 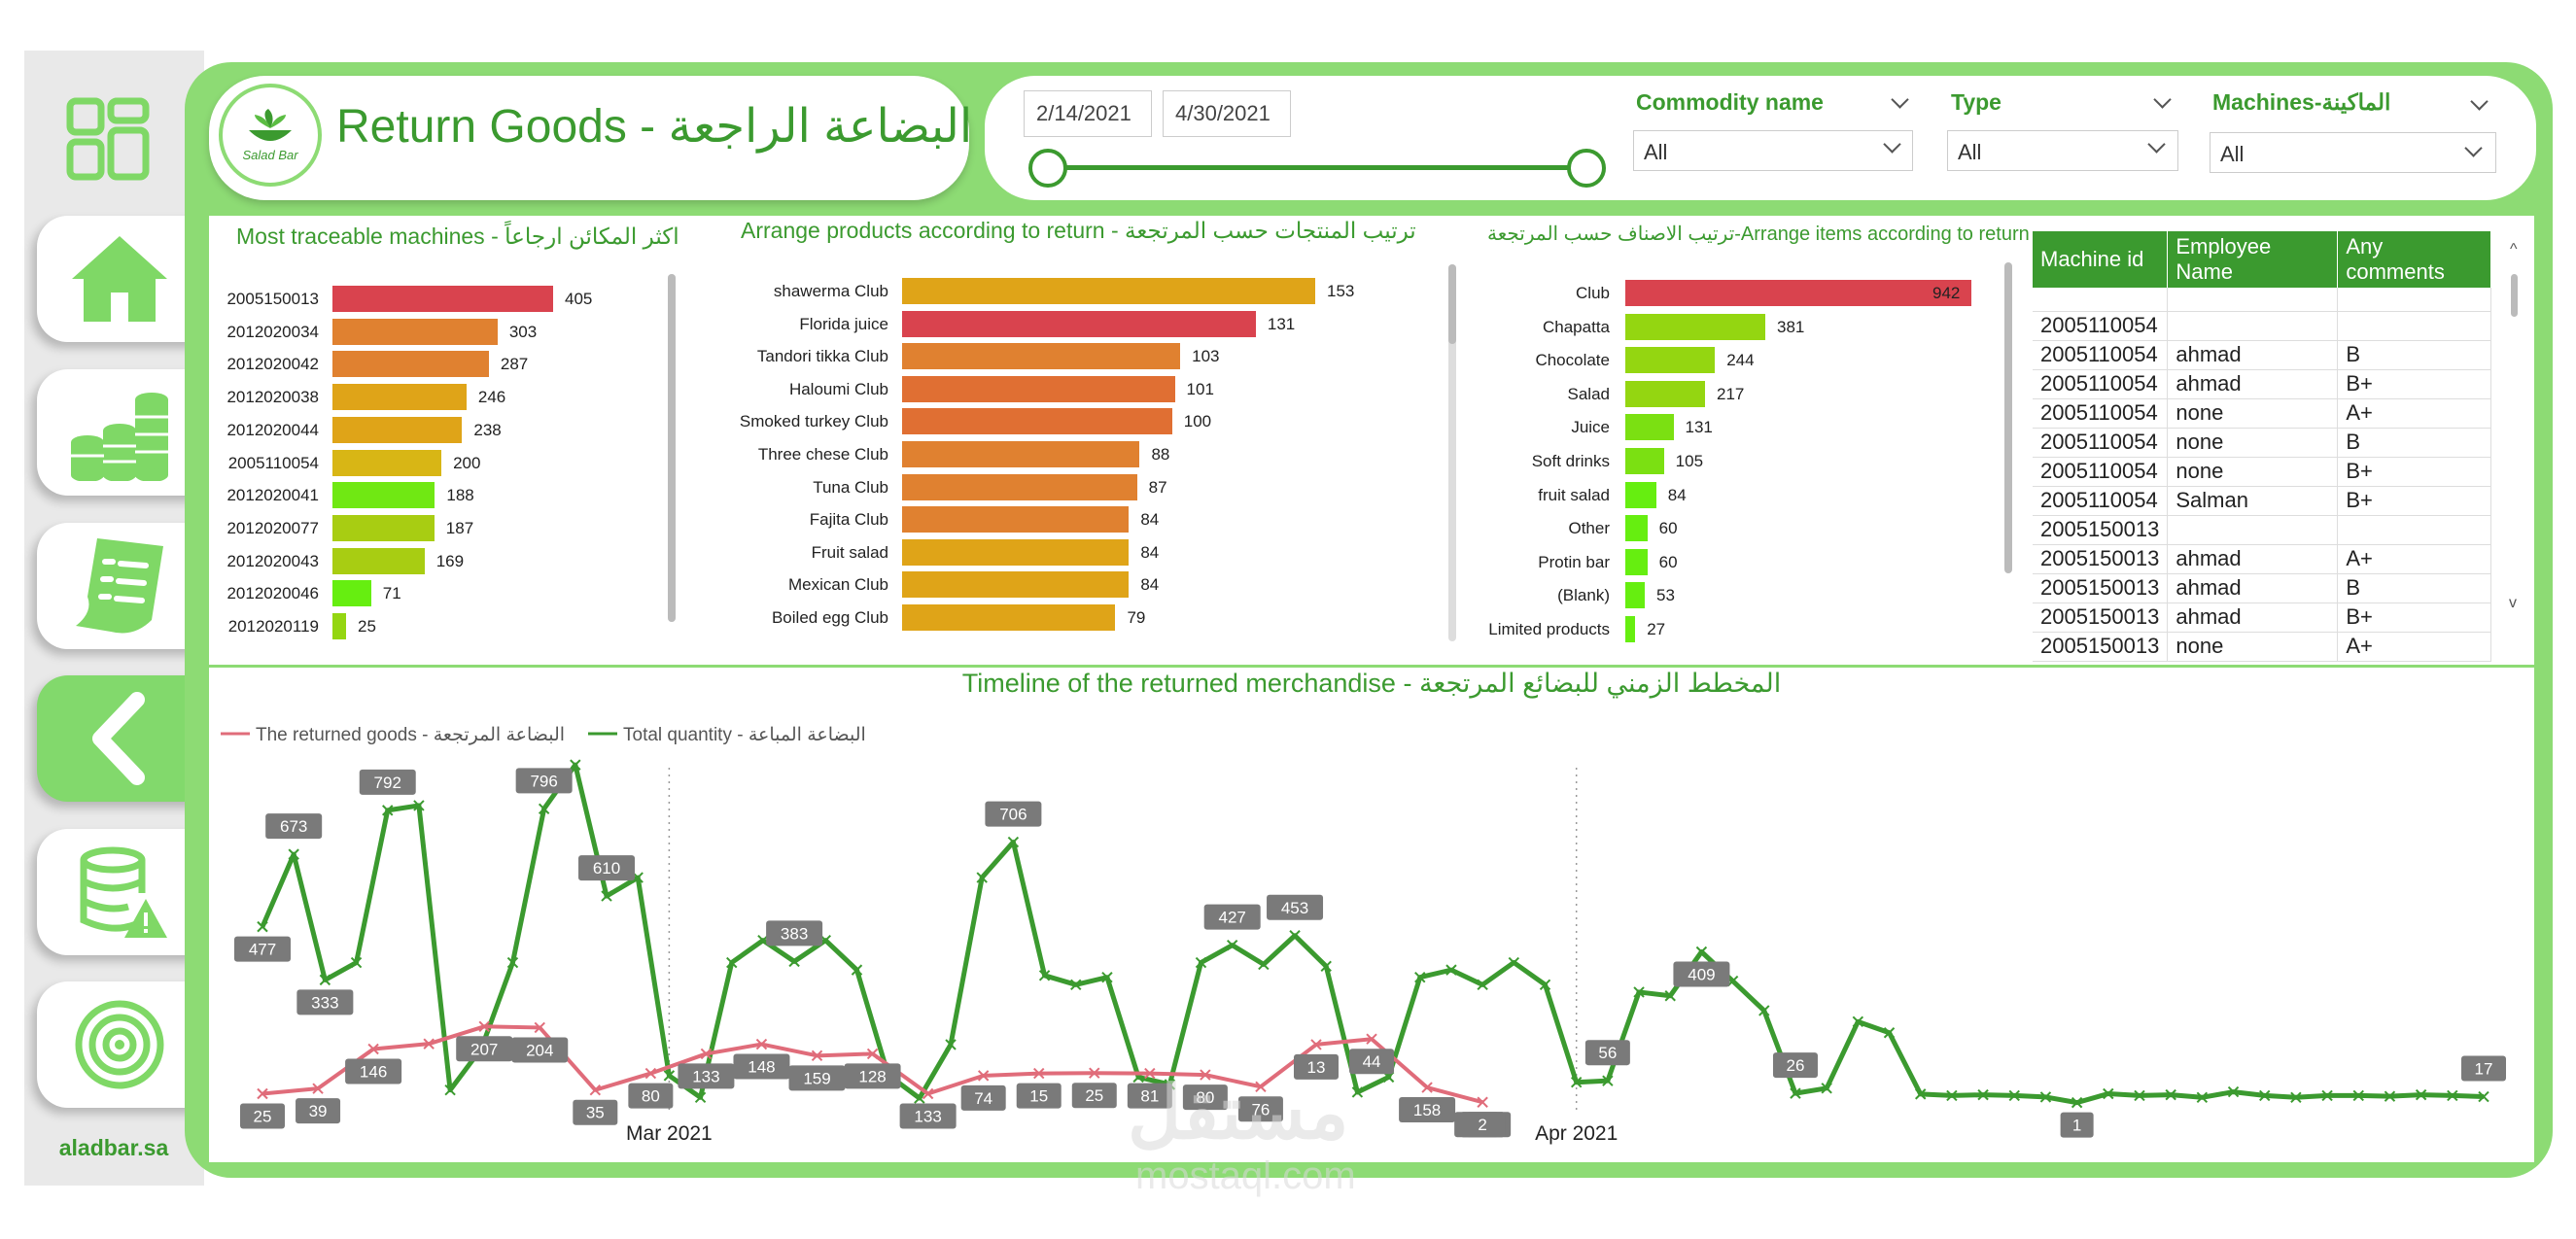 What do you see at coordinates (1048, 169) in the screenshot?
I see `date-slider-start-handle` at bounding box center [1048, 169].